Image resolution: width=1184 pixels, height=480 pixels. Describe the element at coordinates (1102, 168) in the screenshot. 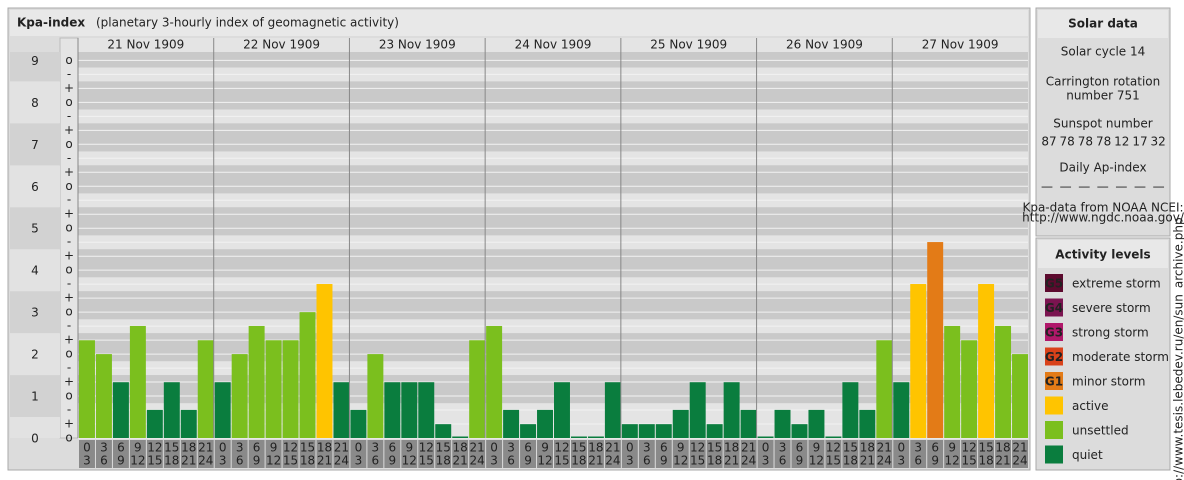

I see `ap-title: Daily Ap-index` at that location.